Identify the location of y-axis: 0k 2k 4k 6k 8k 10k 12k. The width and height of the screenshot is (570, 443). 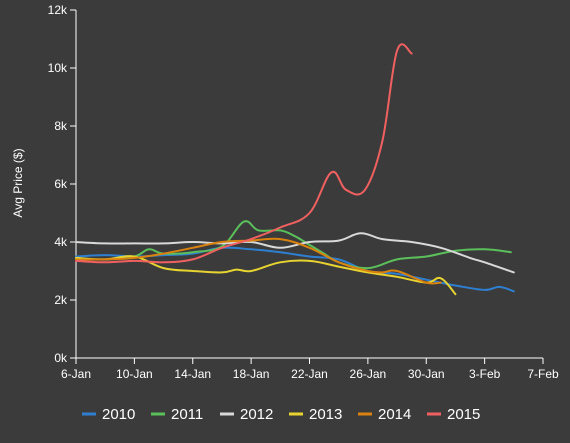
(62, 184).